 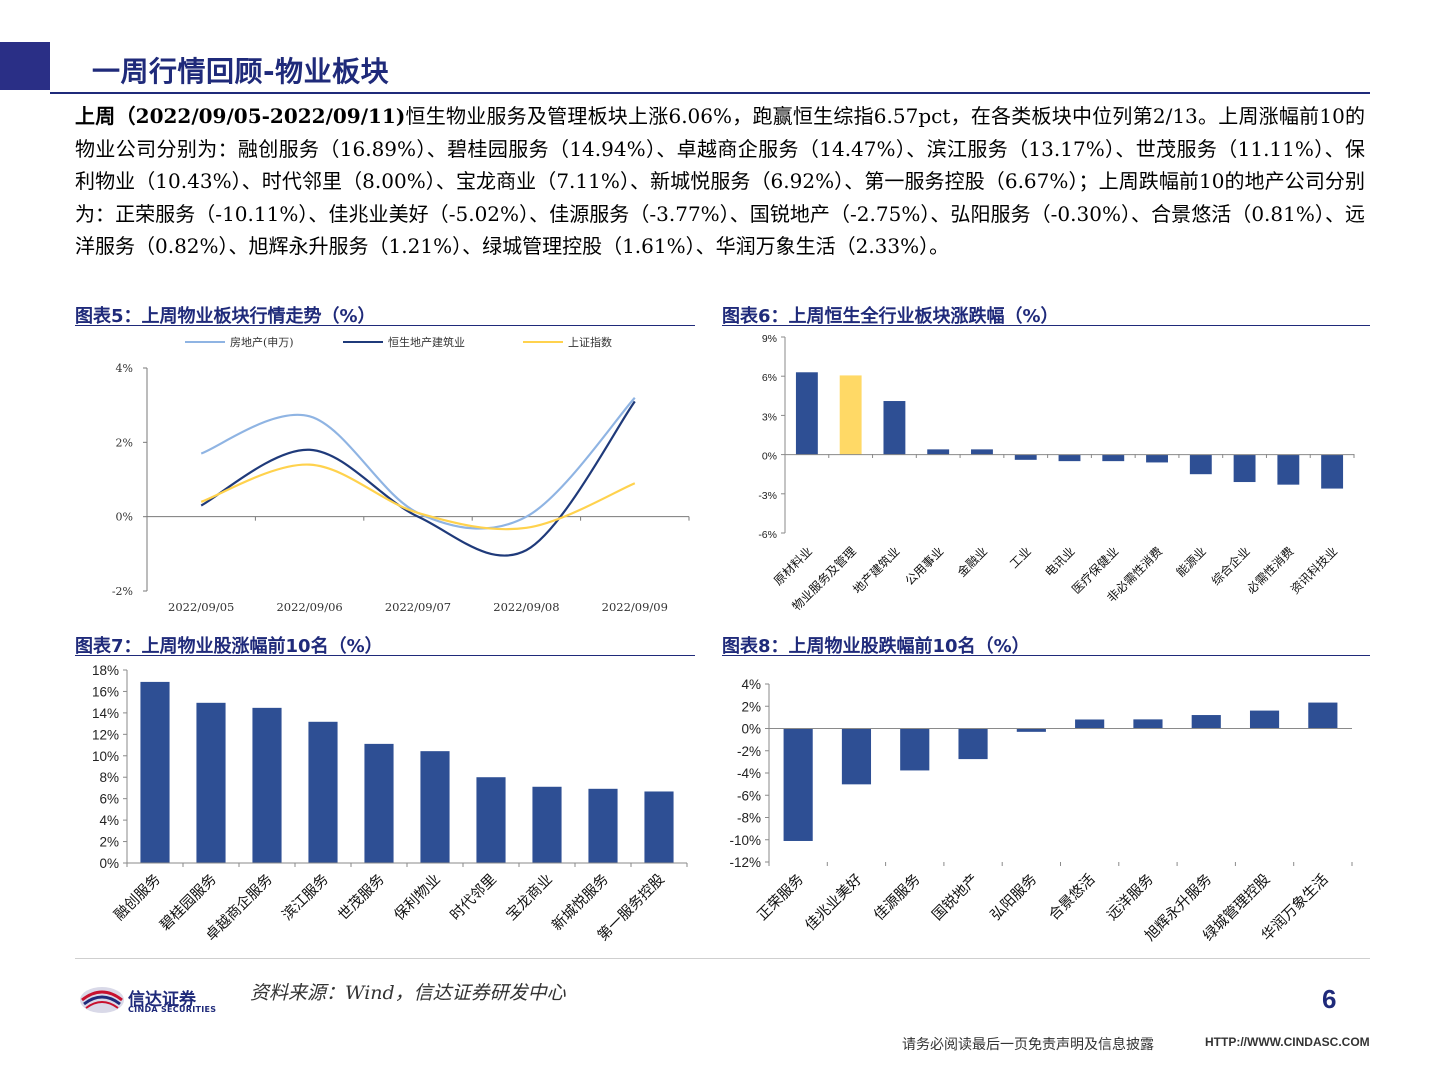 What do you see at coordinates (172, 1009) in the screenshot?
I see `logo-subtitle: CINDA SECURITIES` at bounding box center [172, 1009].